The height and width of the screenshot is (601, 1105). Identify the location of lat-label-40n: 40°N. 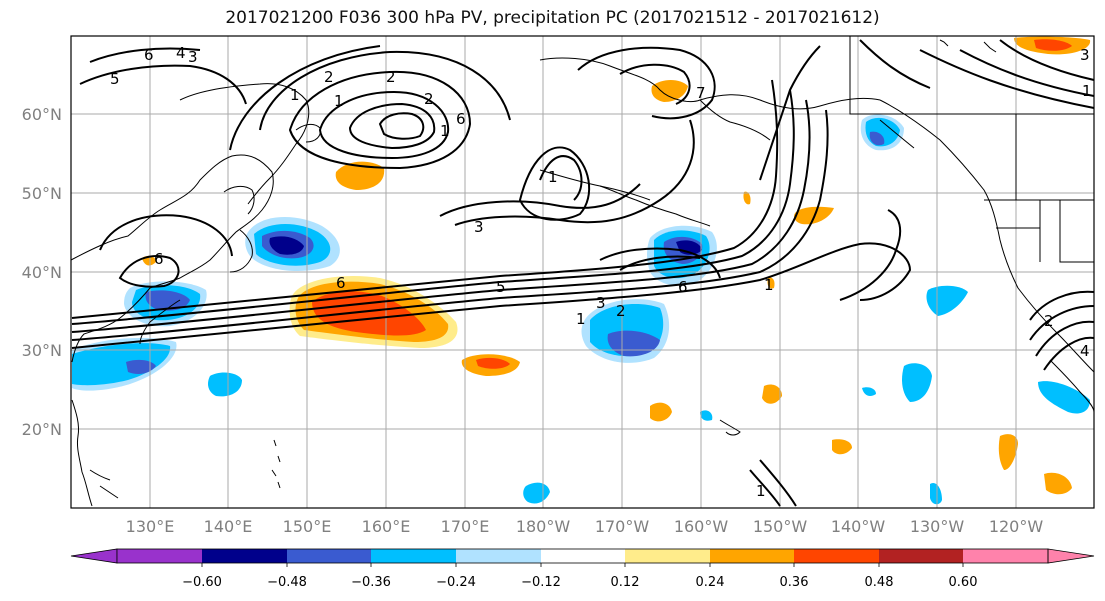
(42, 272).